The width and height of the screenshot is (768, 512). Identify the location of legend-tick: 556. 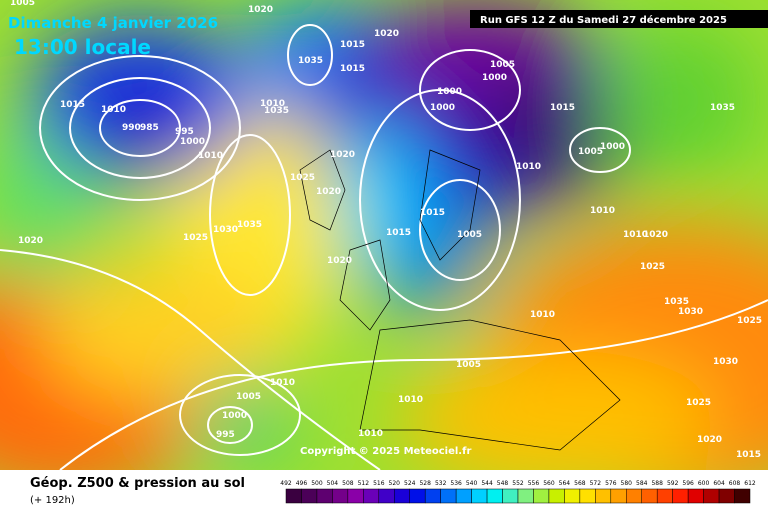
(534, 483).